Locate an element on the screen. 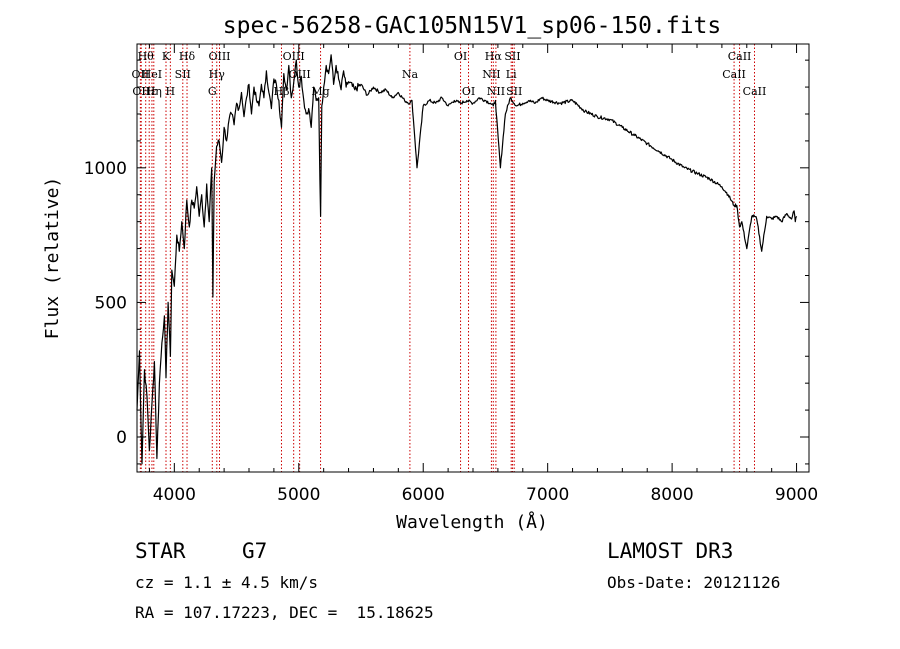 This screenshot has width=900, height=649. x-tick-label: 7000 is located at coordinates (547, 495).